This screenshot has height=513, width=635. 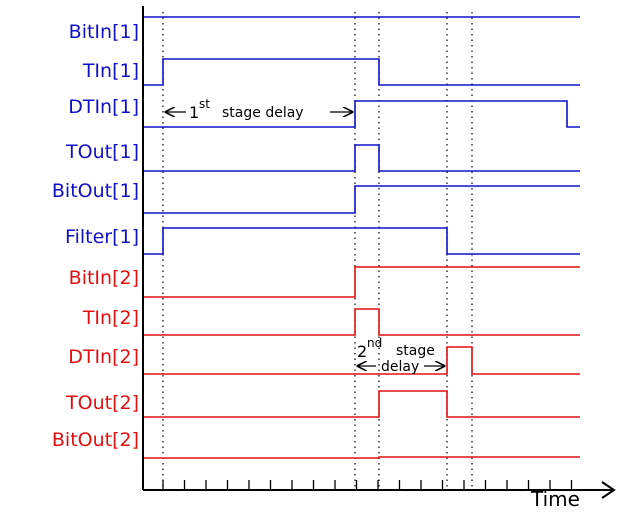 I want to click on first-delay: 1 st stage delay, so click(x=259, y=109).